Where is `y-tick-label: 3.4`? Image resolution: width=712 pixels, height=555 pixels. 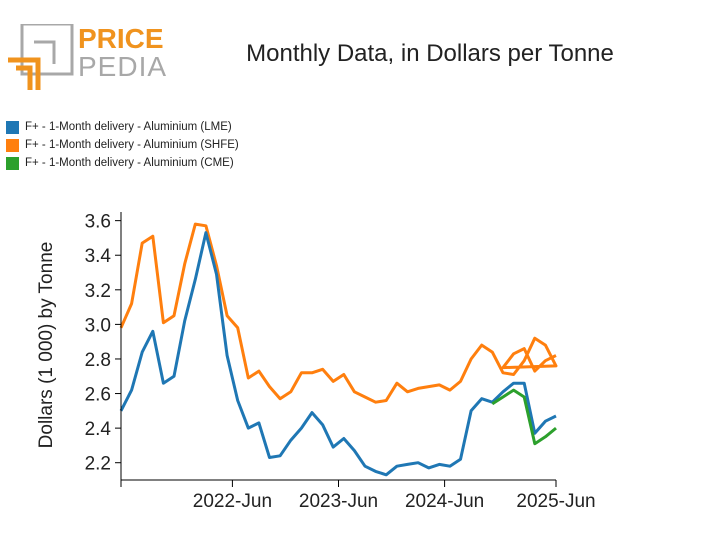
y-tick-label: 3.4 is located at coordinates (98, 256).